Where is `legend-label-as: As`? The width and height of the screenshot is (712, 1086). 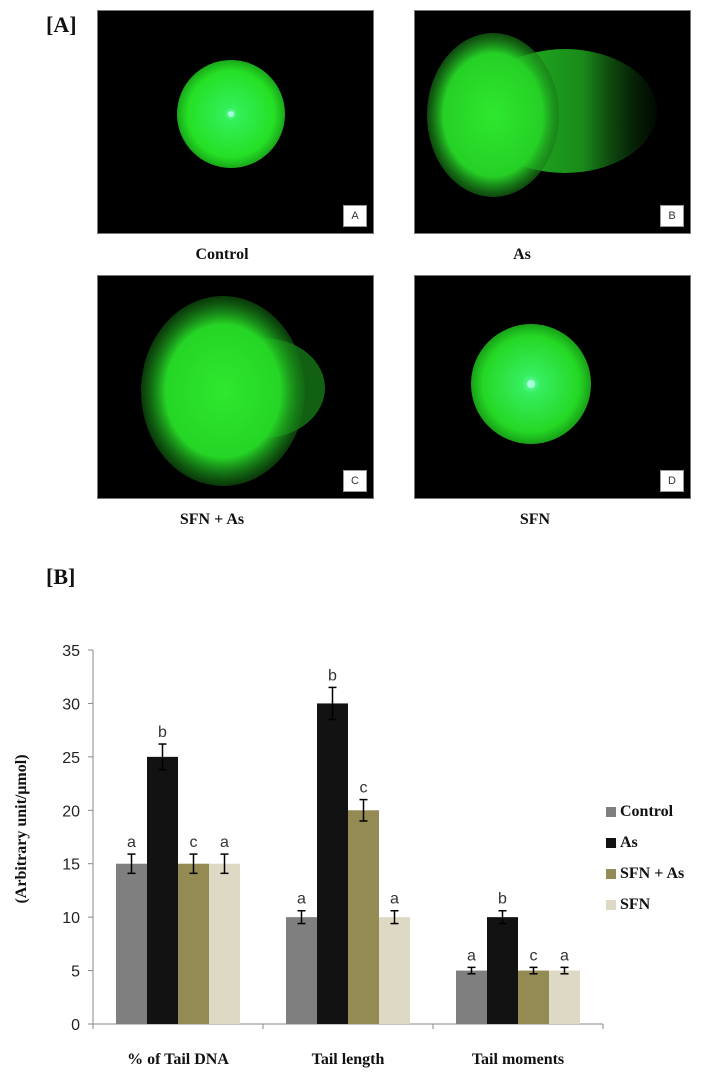 legend-label-as: As is located at coordinates (629, 842).